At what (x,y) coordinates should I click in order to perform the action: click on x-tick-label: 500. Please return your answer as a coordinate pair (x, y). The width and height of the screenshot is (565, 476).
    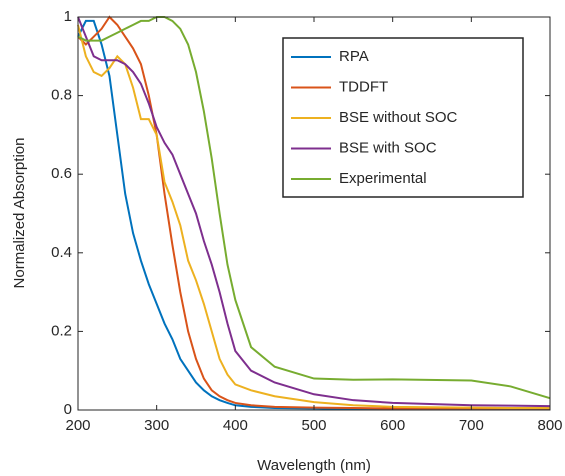
    Looking at the image, I should click on (313, 425).